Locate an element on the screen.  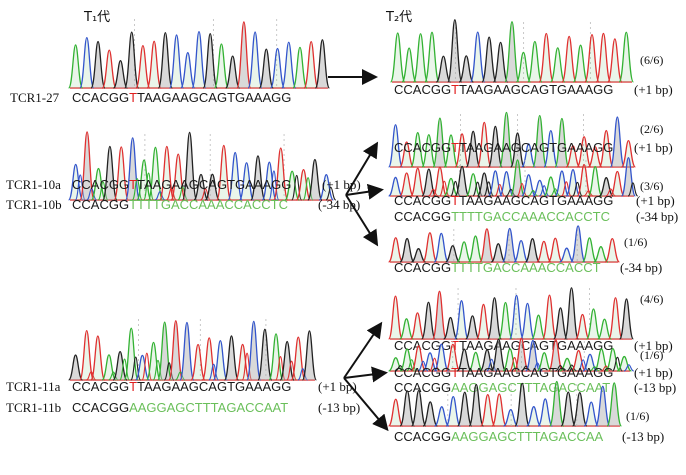
sequence-rest: AAGGAGCTTTAGACCAA is located at coordinates (527, 436).